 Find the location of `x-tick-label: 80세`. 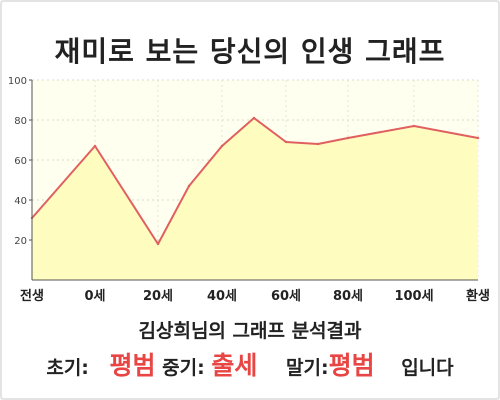

x-tick-label: 80세 is located at coordinates (348, 296).